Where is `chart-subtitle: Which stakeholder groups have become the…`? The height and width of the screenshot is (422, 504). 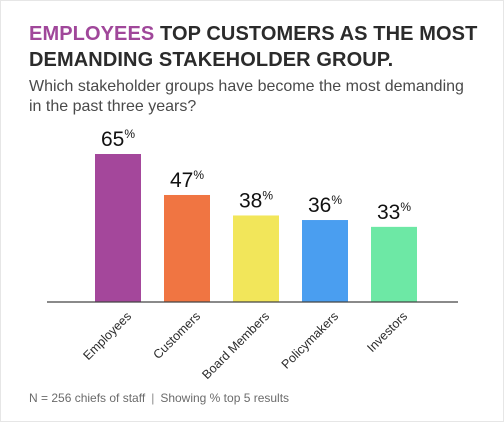 chart-subtitle: Which stakeholder groups have become the… is located at coordinates (246, 96).